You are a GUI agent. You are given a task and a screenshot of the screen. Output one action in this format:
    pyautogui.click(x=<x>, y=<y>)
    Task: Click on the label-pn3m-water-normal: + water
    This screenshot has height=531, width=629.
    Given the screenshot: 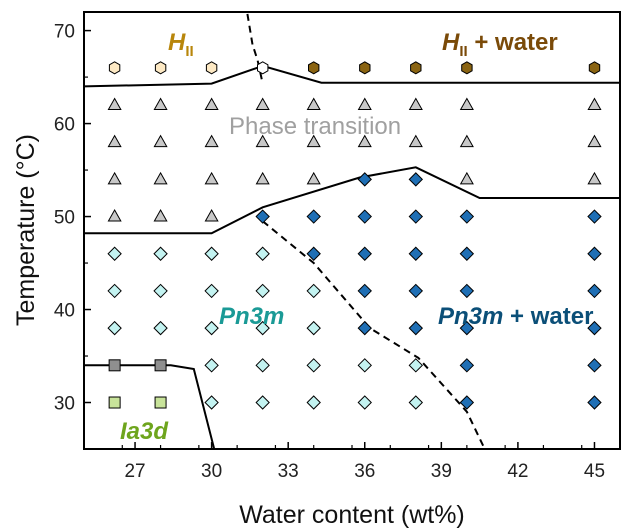 What is the action you would take?
    pyautogui.click(x=548, y=316)
    